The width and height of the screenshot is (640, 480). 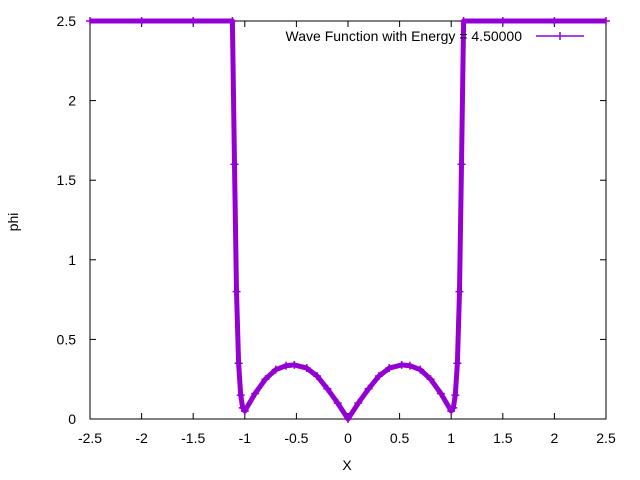 What do you see at coordinates (67, 21) in the screenshot?
I see `y-tick-label: 2.5` at bounding box center [67, 21].